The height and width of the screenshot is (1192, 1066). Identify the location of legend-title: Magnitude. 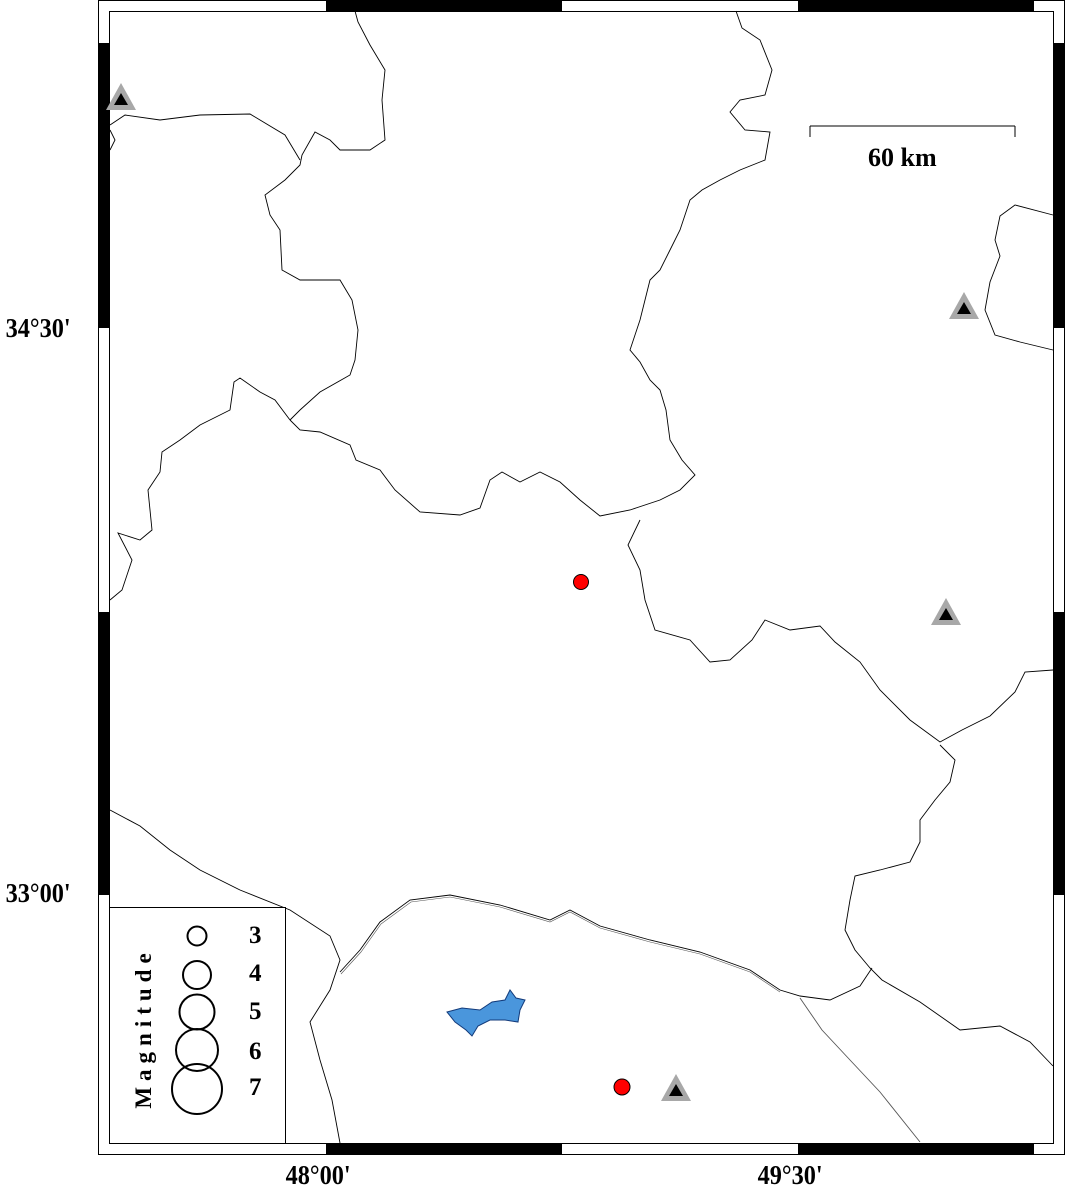
(143, 1028).